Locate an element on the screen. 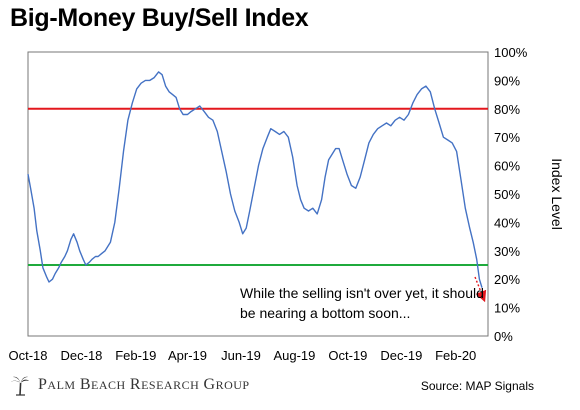 The width and height of the screenshot is (580, 410). brand-name-text: PALM BEACH RESEARCH GROUP is located at coordinates (144, 384).